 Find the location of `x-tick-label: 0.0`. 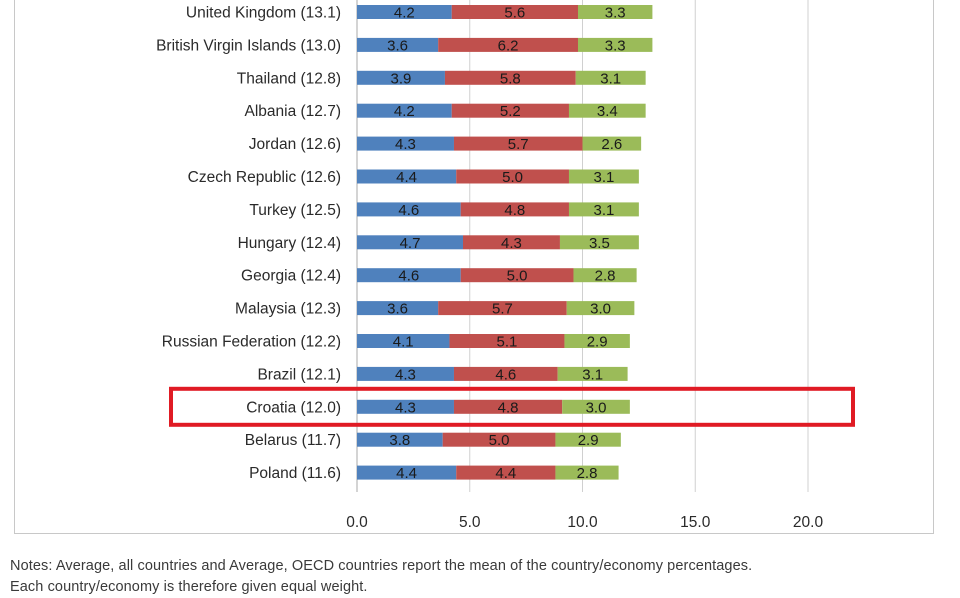

x-tick-label: 0.0 is located at coordinates (357, 522).